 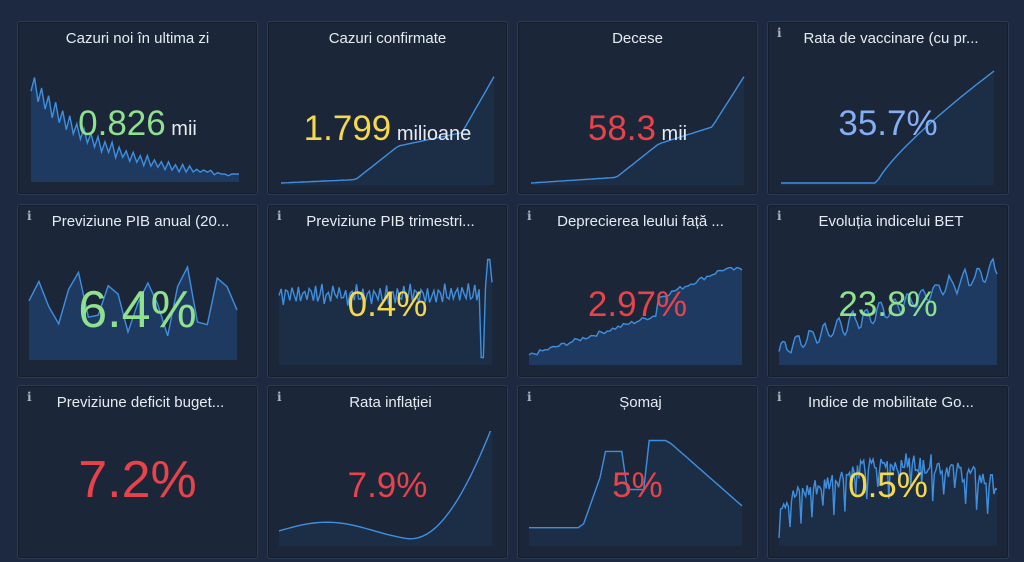 I want to click on metric-tile: i Previziune PIB trimestri... 0.4%, so click(x=387, y=291).